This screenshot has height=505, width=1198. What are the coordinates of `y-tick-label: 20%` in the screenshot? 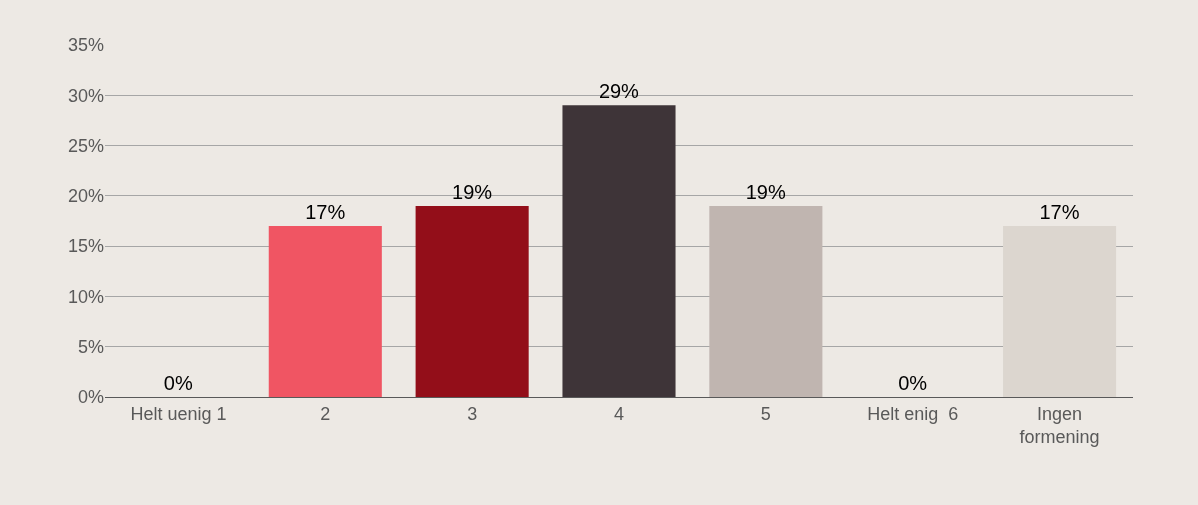 It's located at (85, 196).